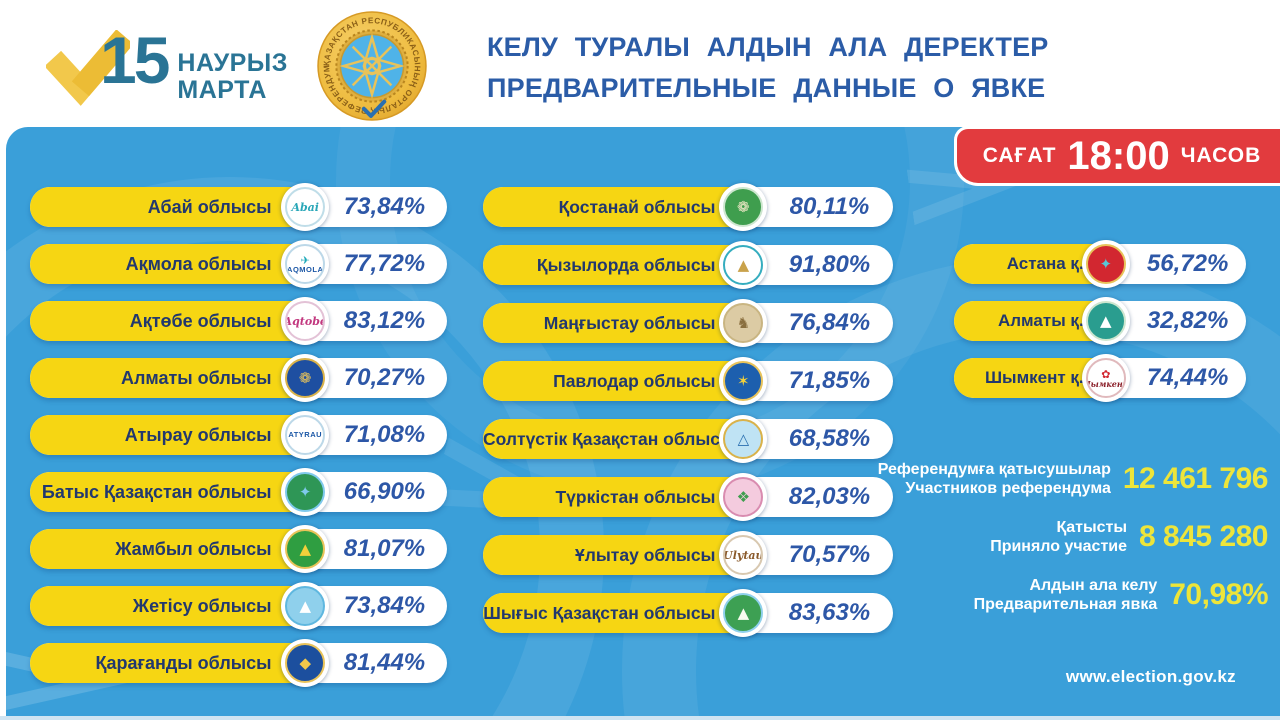 Image resolution: width=1280 pixels, height=720 pixels. Describe the element at coordinates (305, 207) in the screenshot. I see `abai-emblem-label: Abai` at that location.